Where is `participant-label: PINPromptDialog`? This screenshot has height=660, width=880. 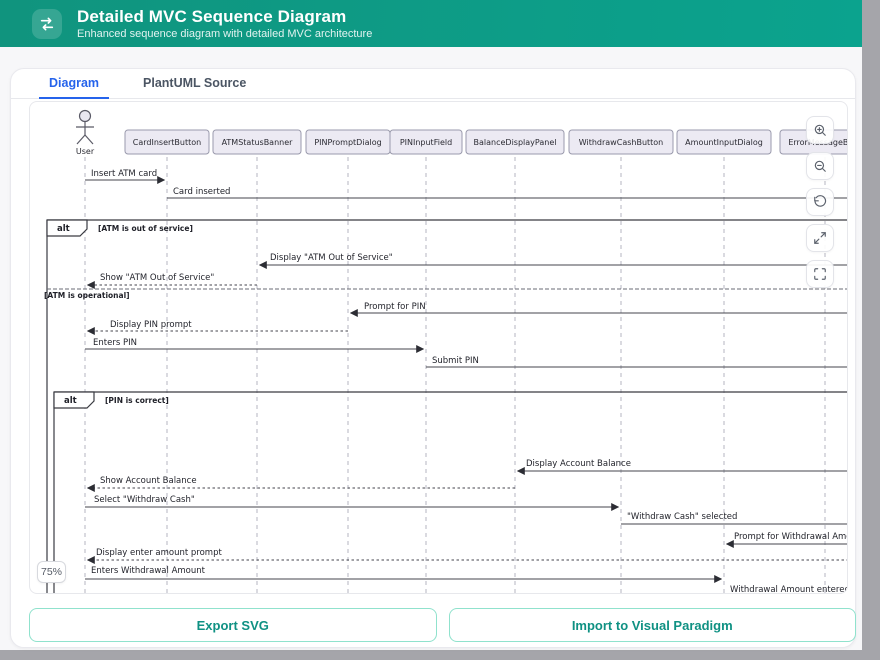
participant-label: PINPromptDialog is located at coordinates (347, 142).